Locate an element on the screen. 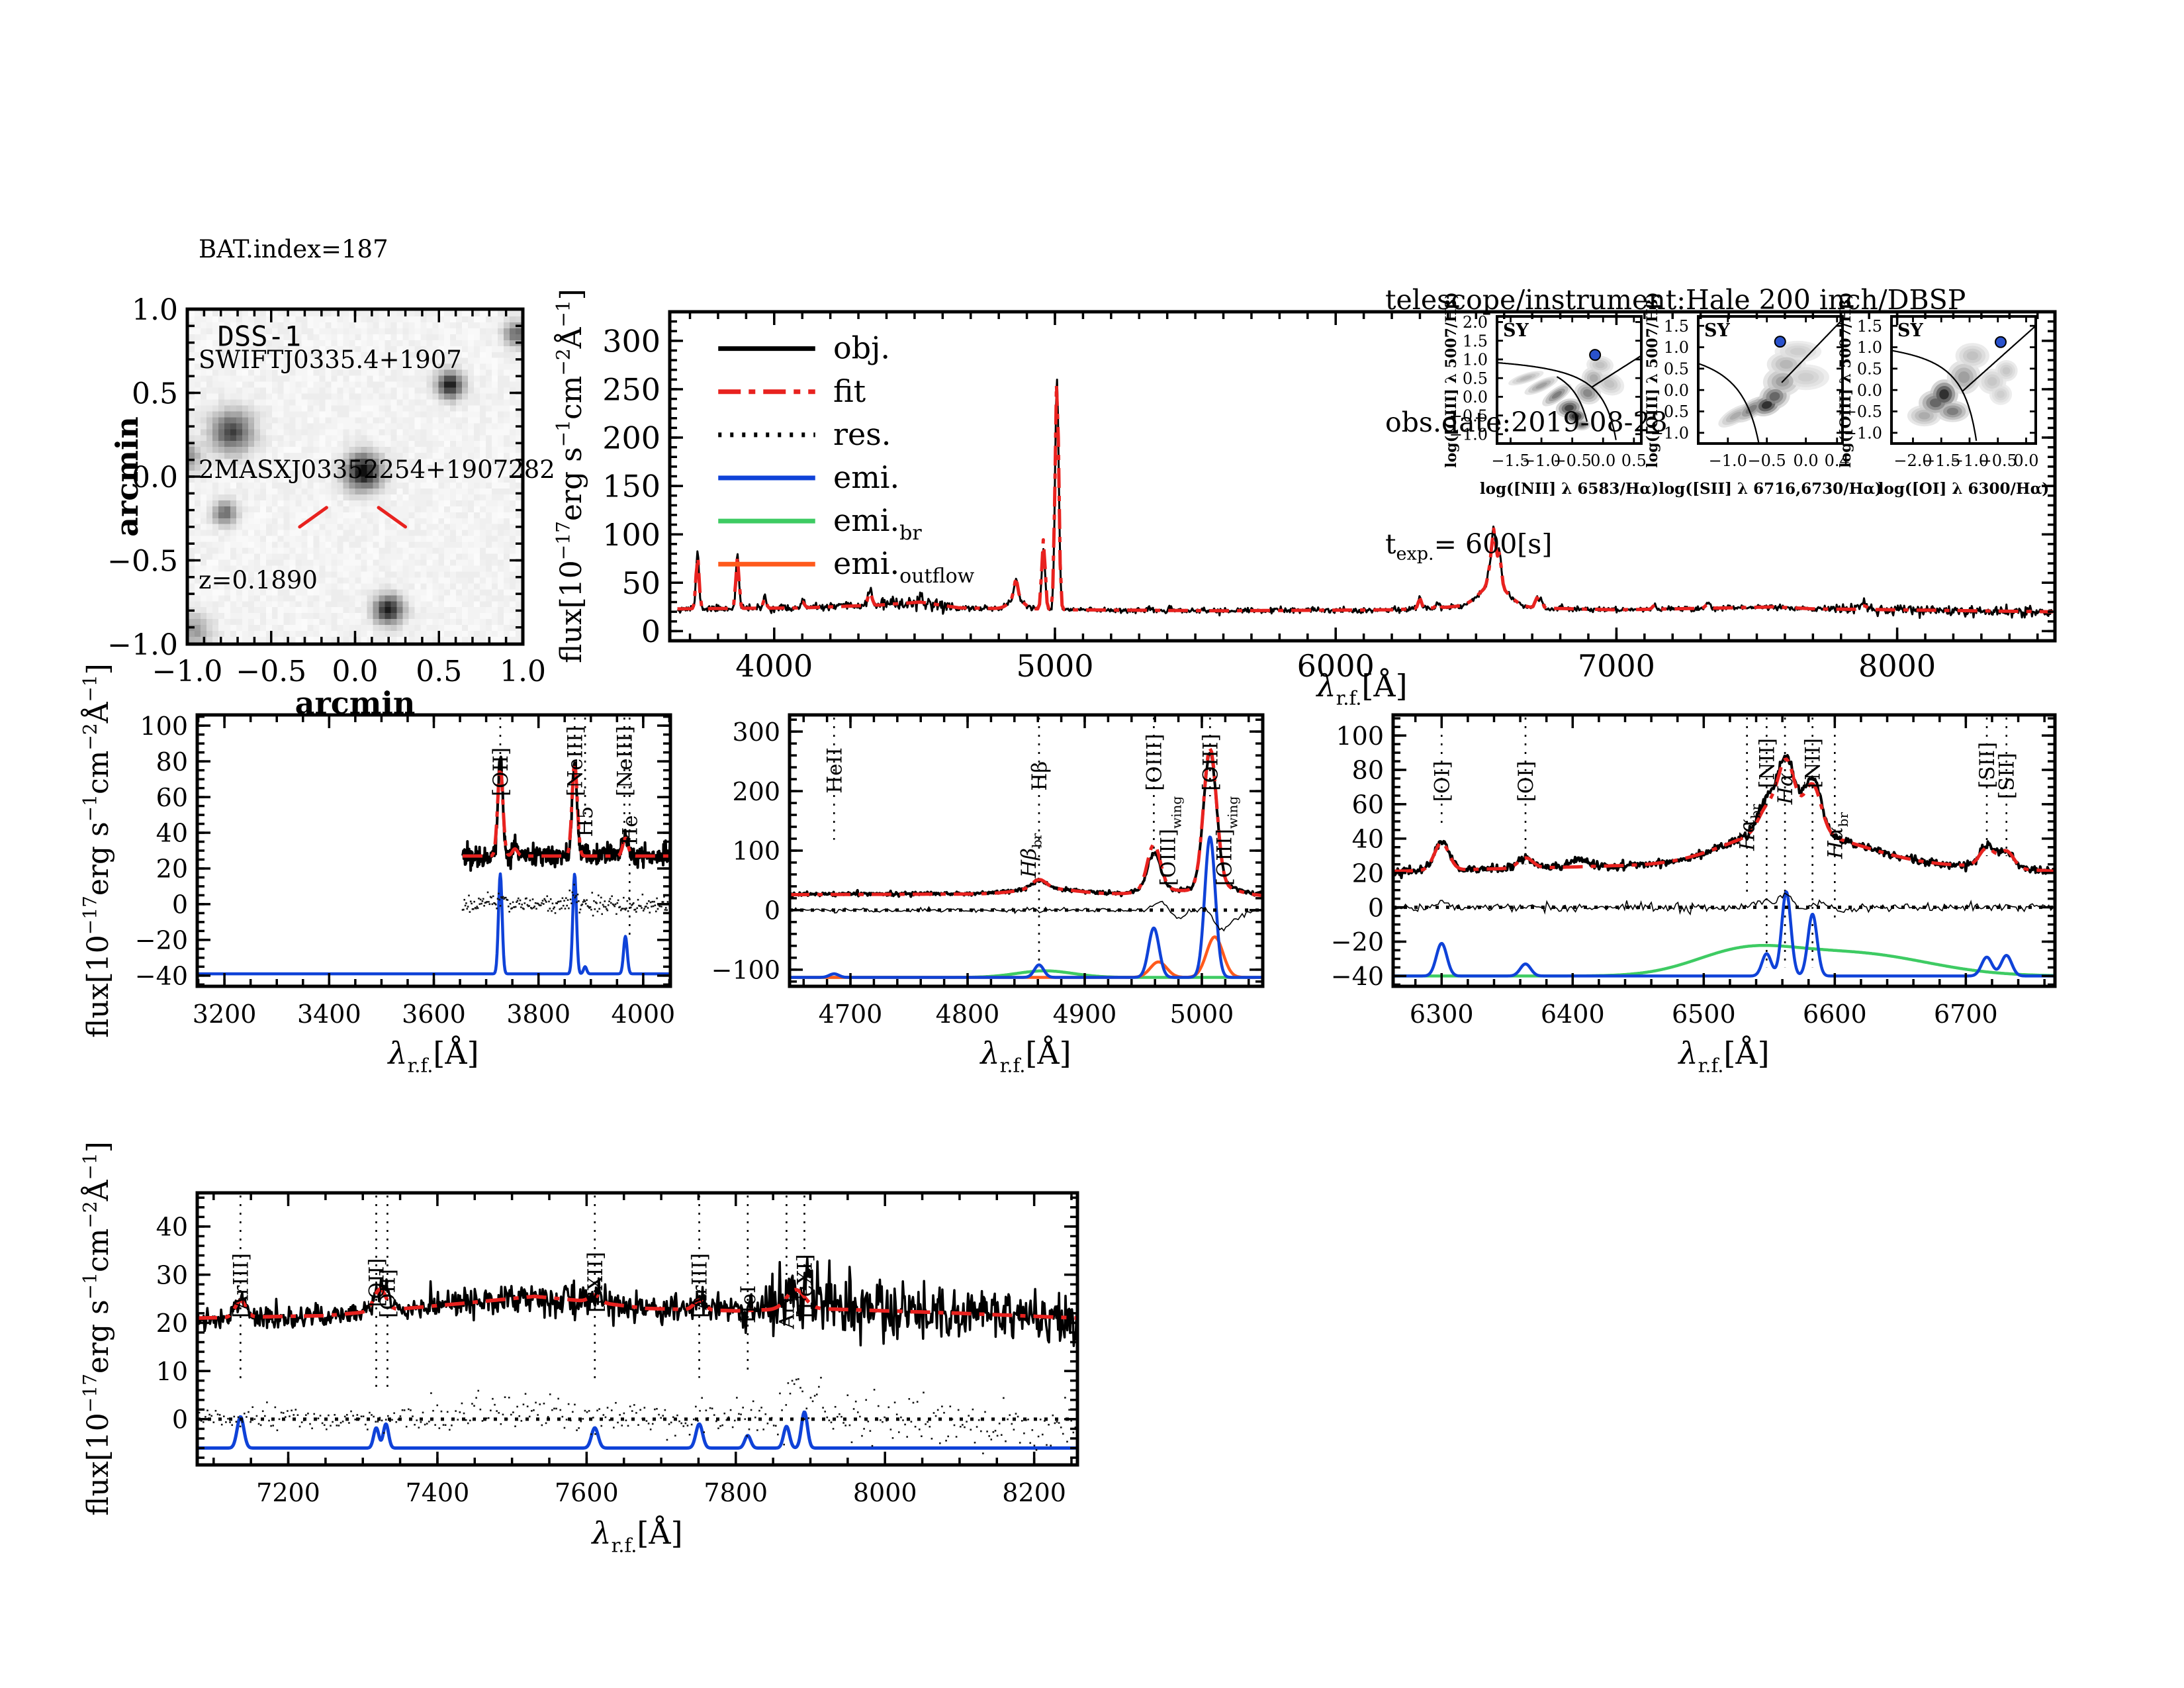 The height and width of the screenshot is (1688, 2184). bpt-sii-curves is located at coordinates (1770, 381).